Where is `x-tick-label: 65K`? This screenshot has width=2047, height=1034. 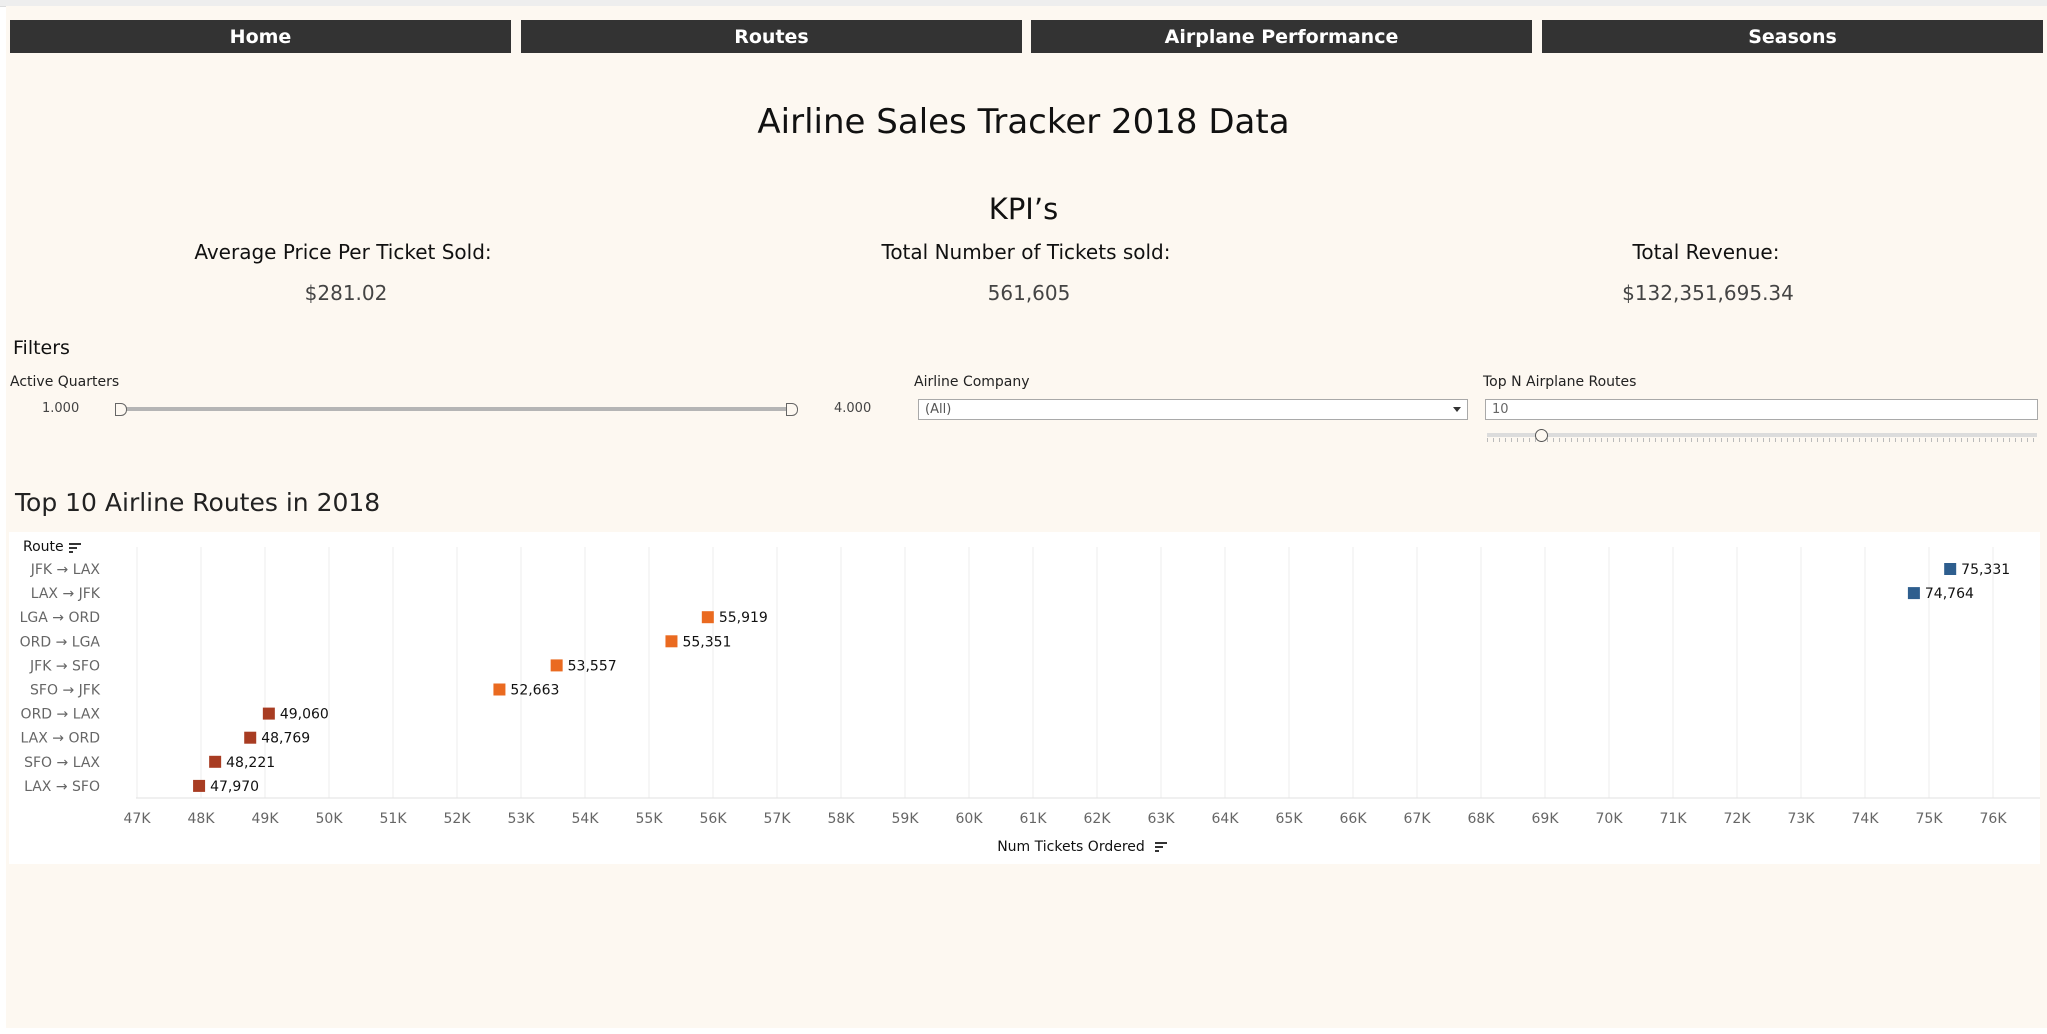
x-tick-label: 65K is located at coordinates (1290, 819).